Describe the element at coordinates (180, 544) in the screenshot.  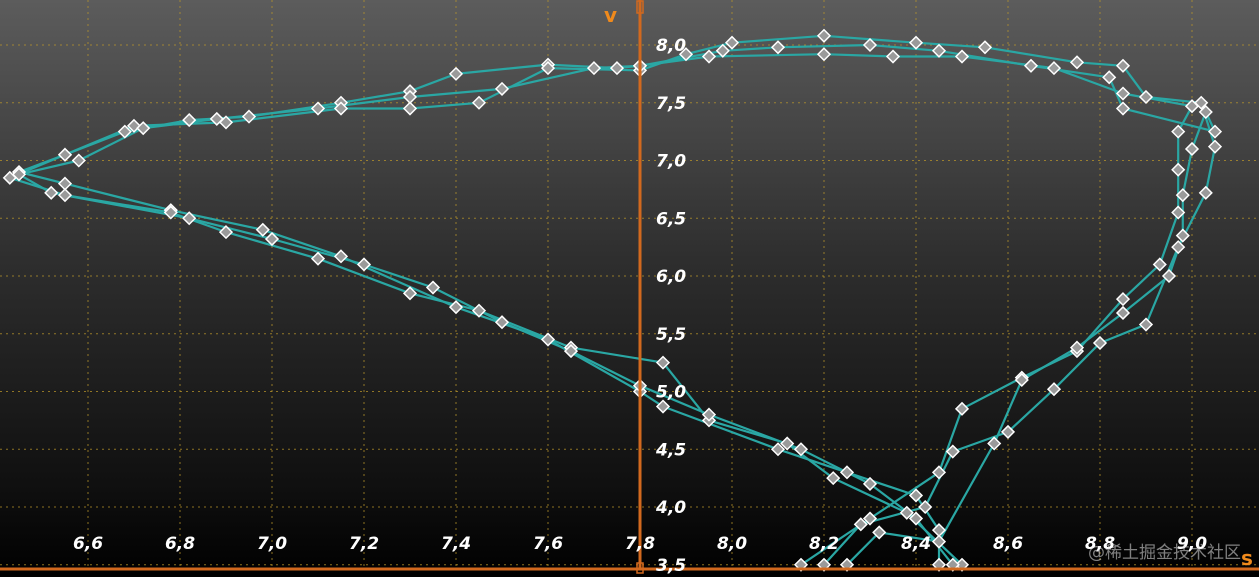
I see `x-tick-label: 6,8` at that location.